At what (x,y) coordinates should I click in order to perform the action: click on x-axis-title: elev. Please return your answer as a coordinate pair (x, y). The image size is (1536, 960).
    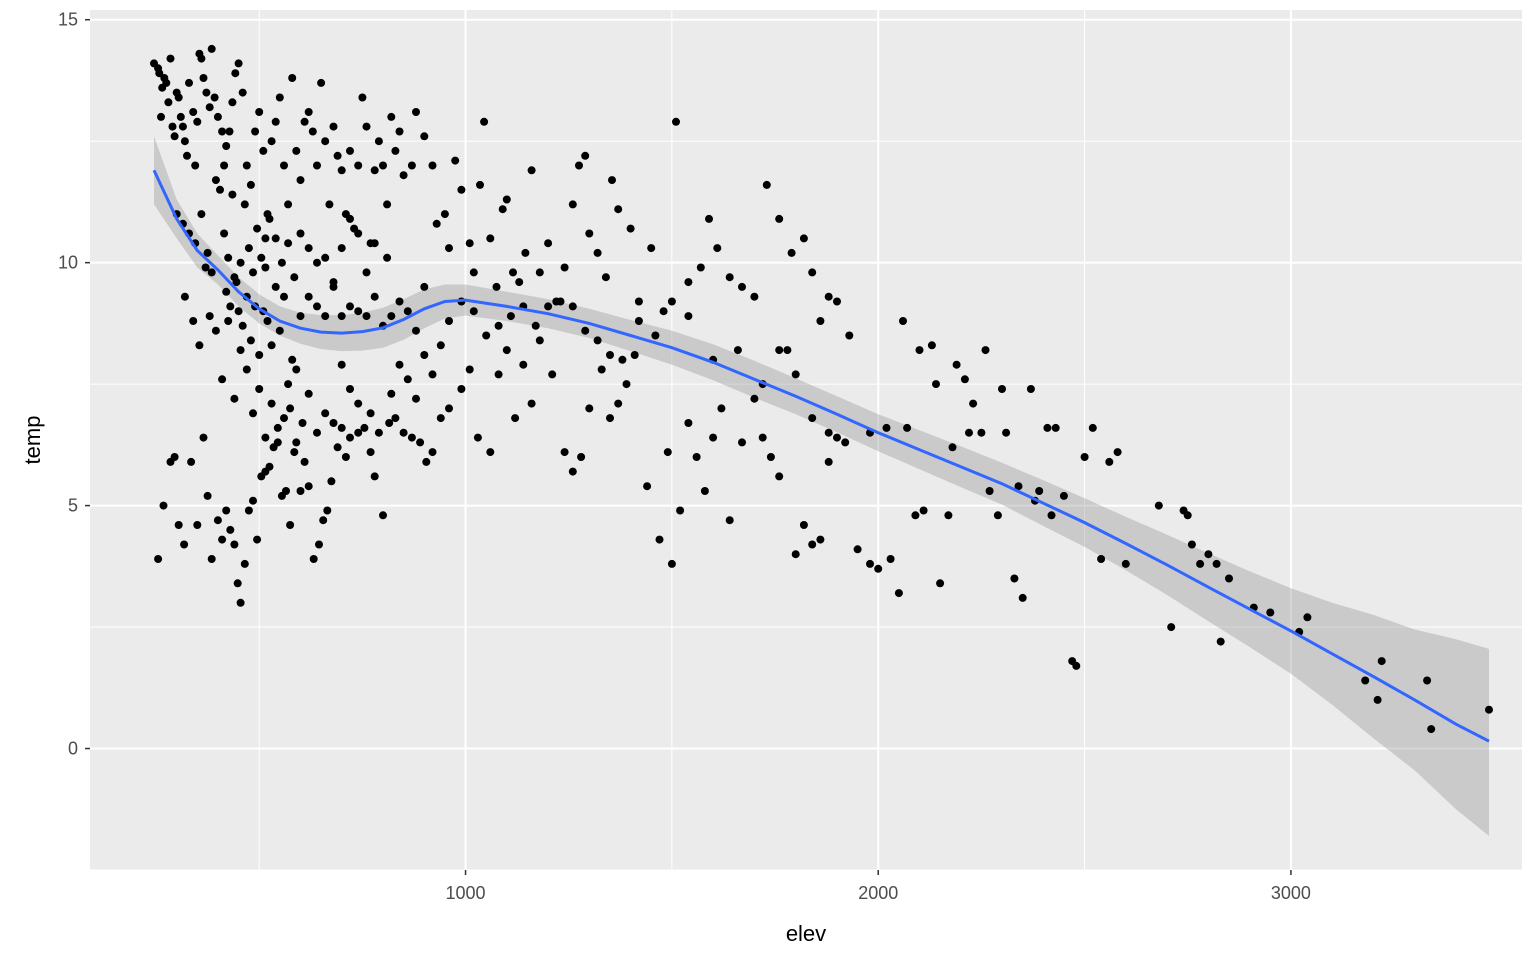
    Looking at the image, I should click on (806, 933).